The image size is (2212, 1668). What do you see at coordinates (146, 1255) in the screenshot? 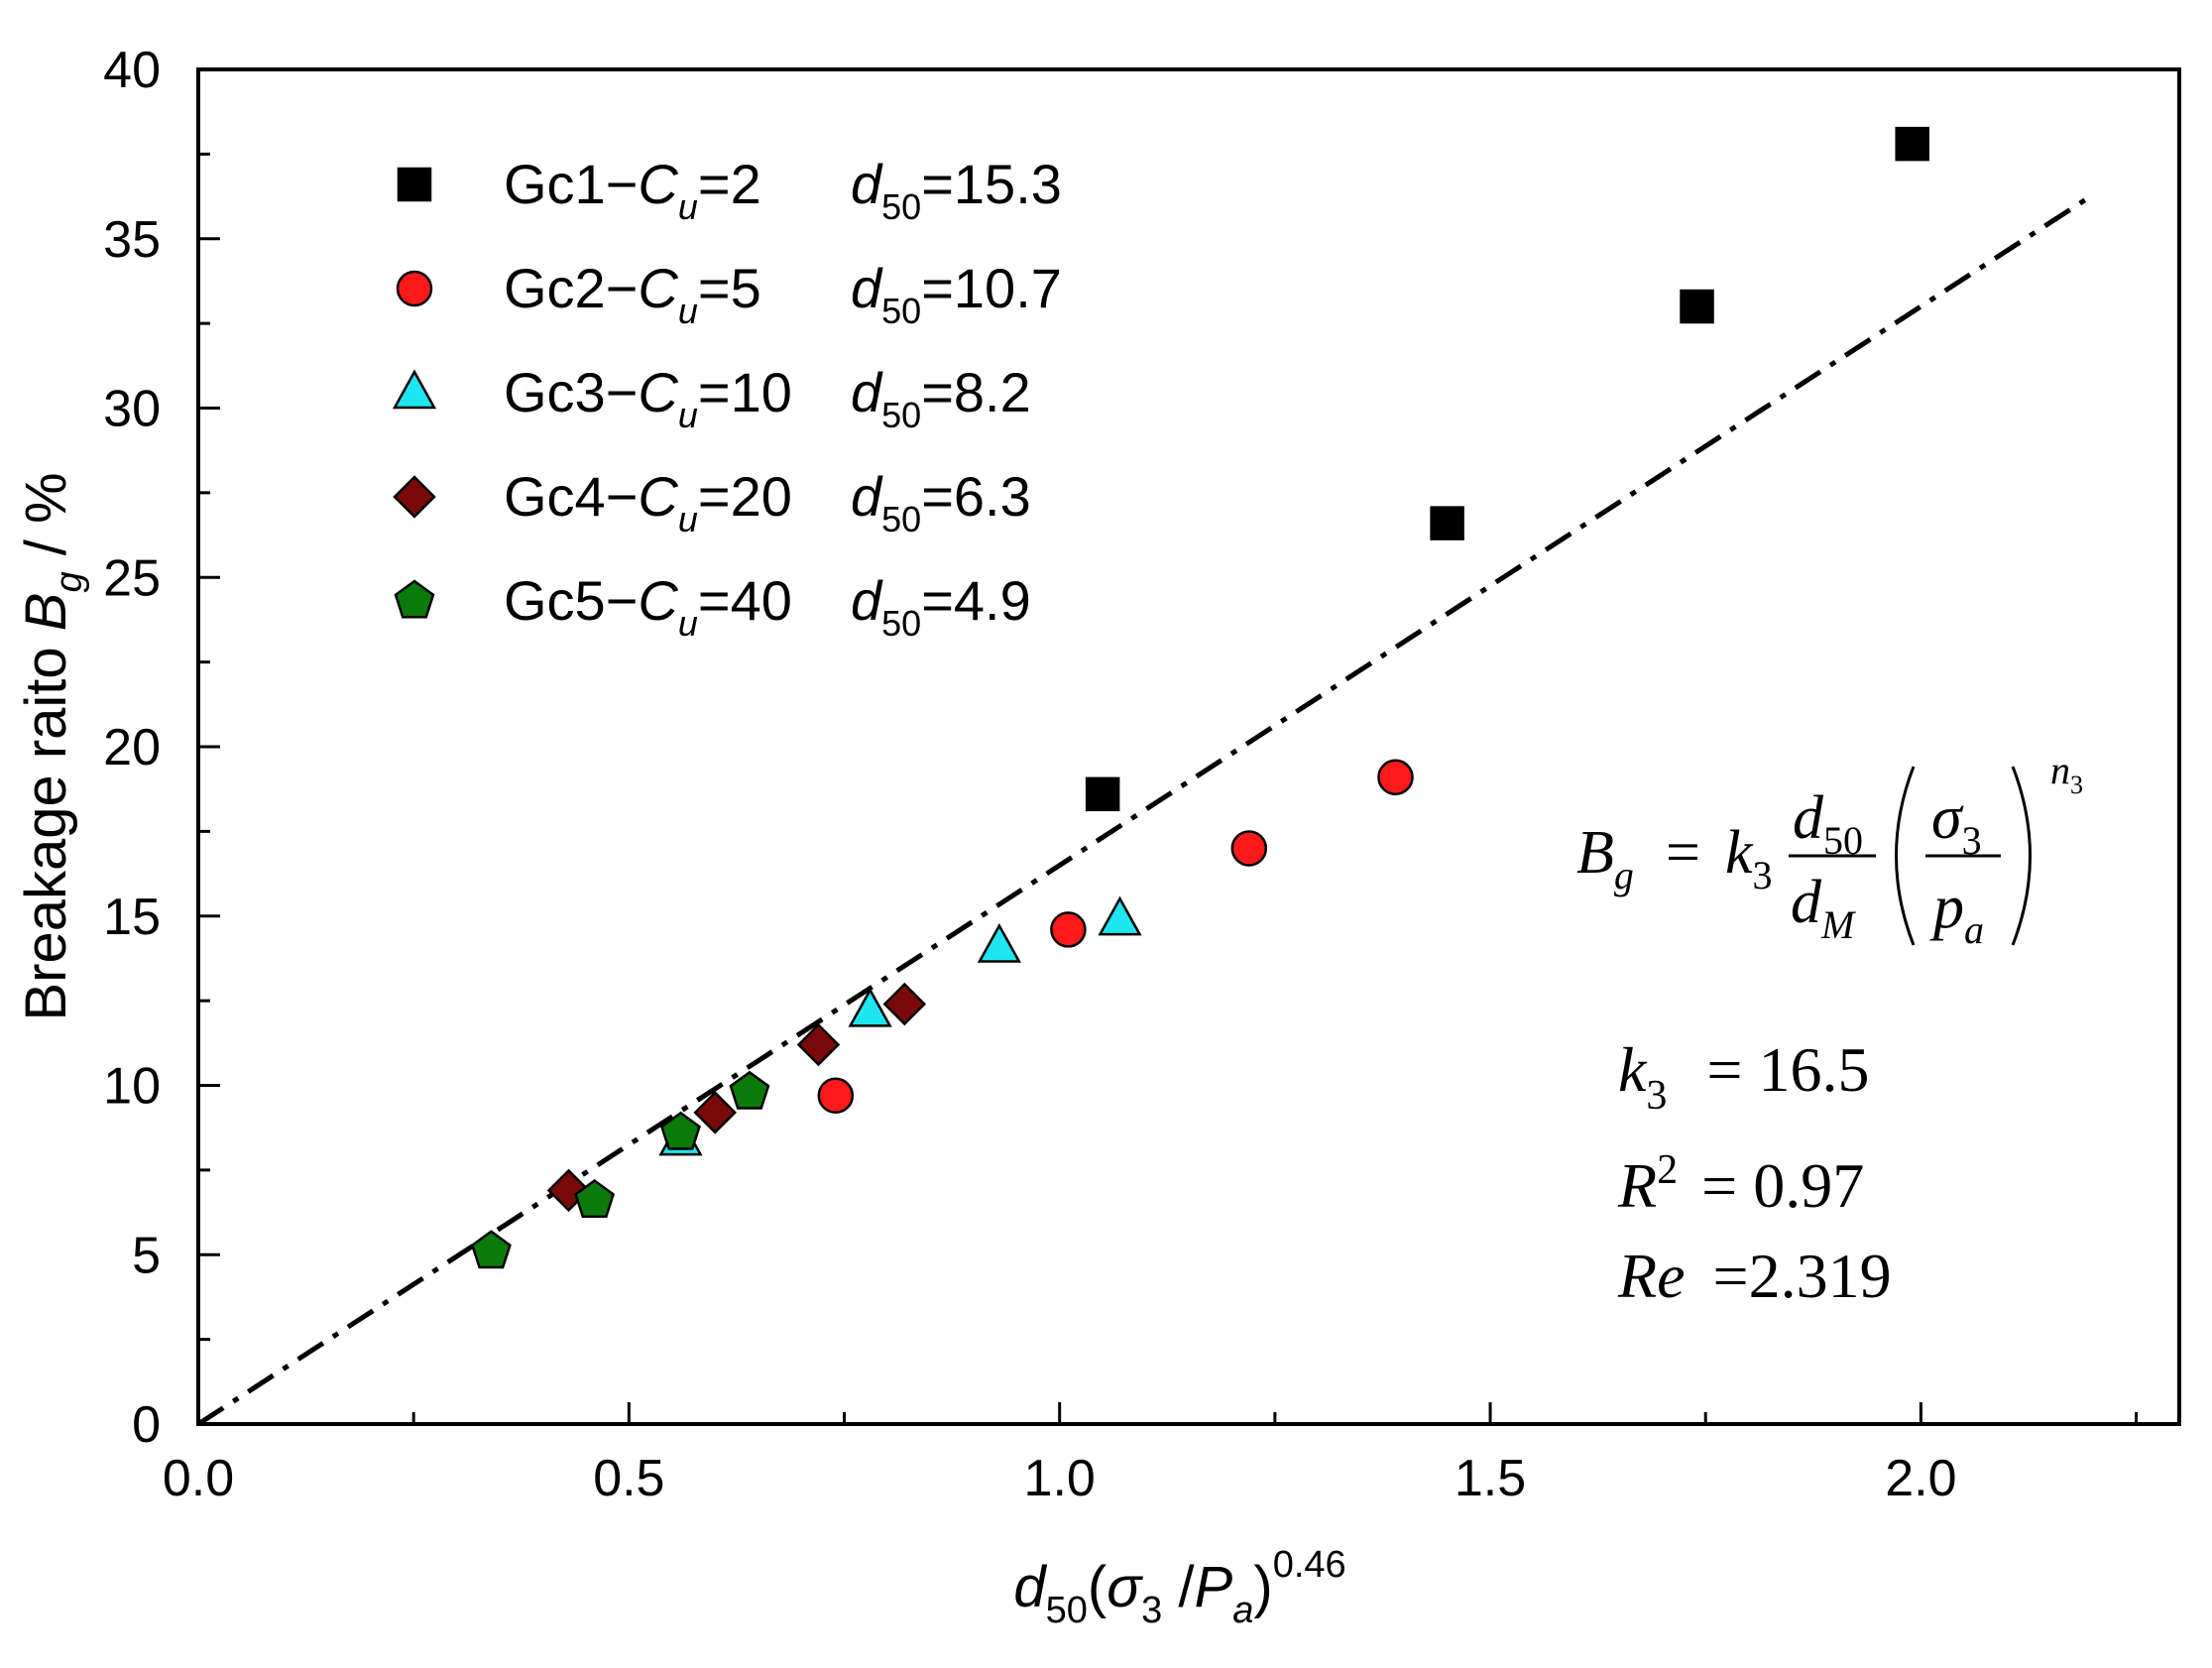
I see `y-tick-label: 5` at bounding box center [146, 1255].